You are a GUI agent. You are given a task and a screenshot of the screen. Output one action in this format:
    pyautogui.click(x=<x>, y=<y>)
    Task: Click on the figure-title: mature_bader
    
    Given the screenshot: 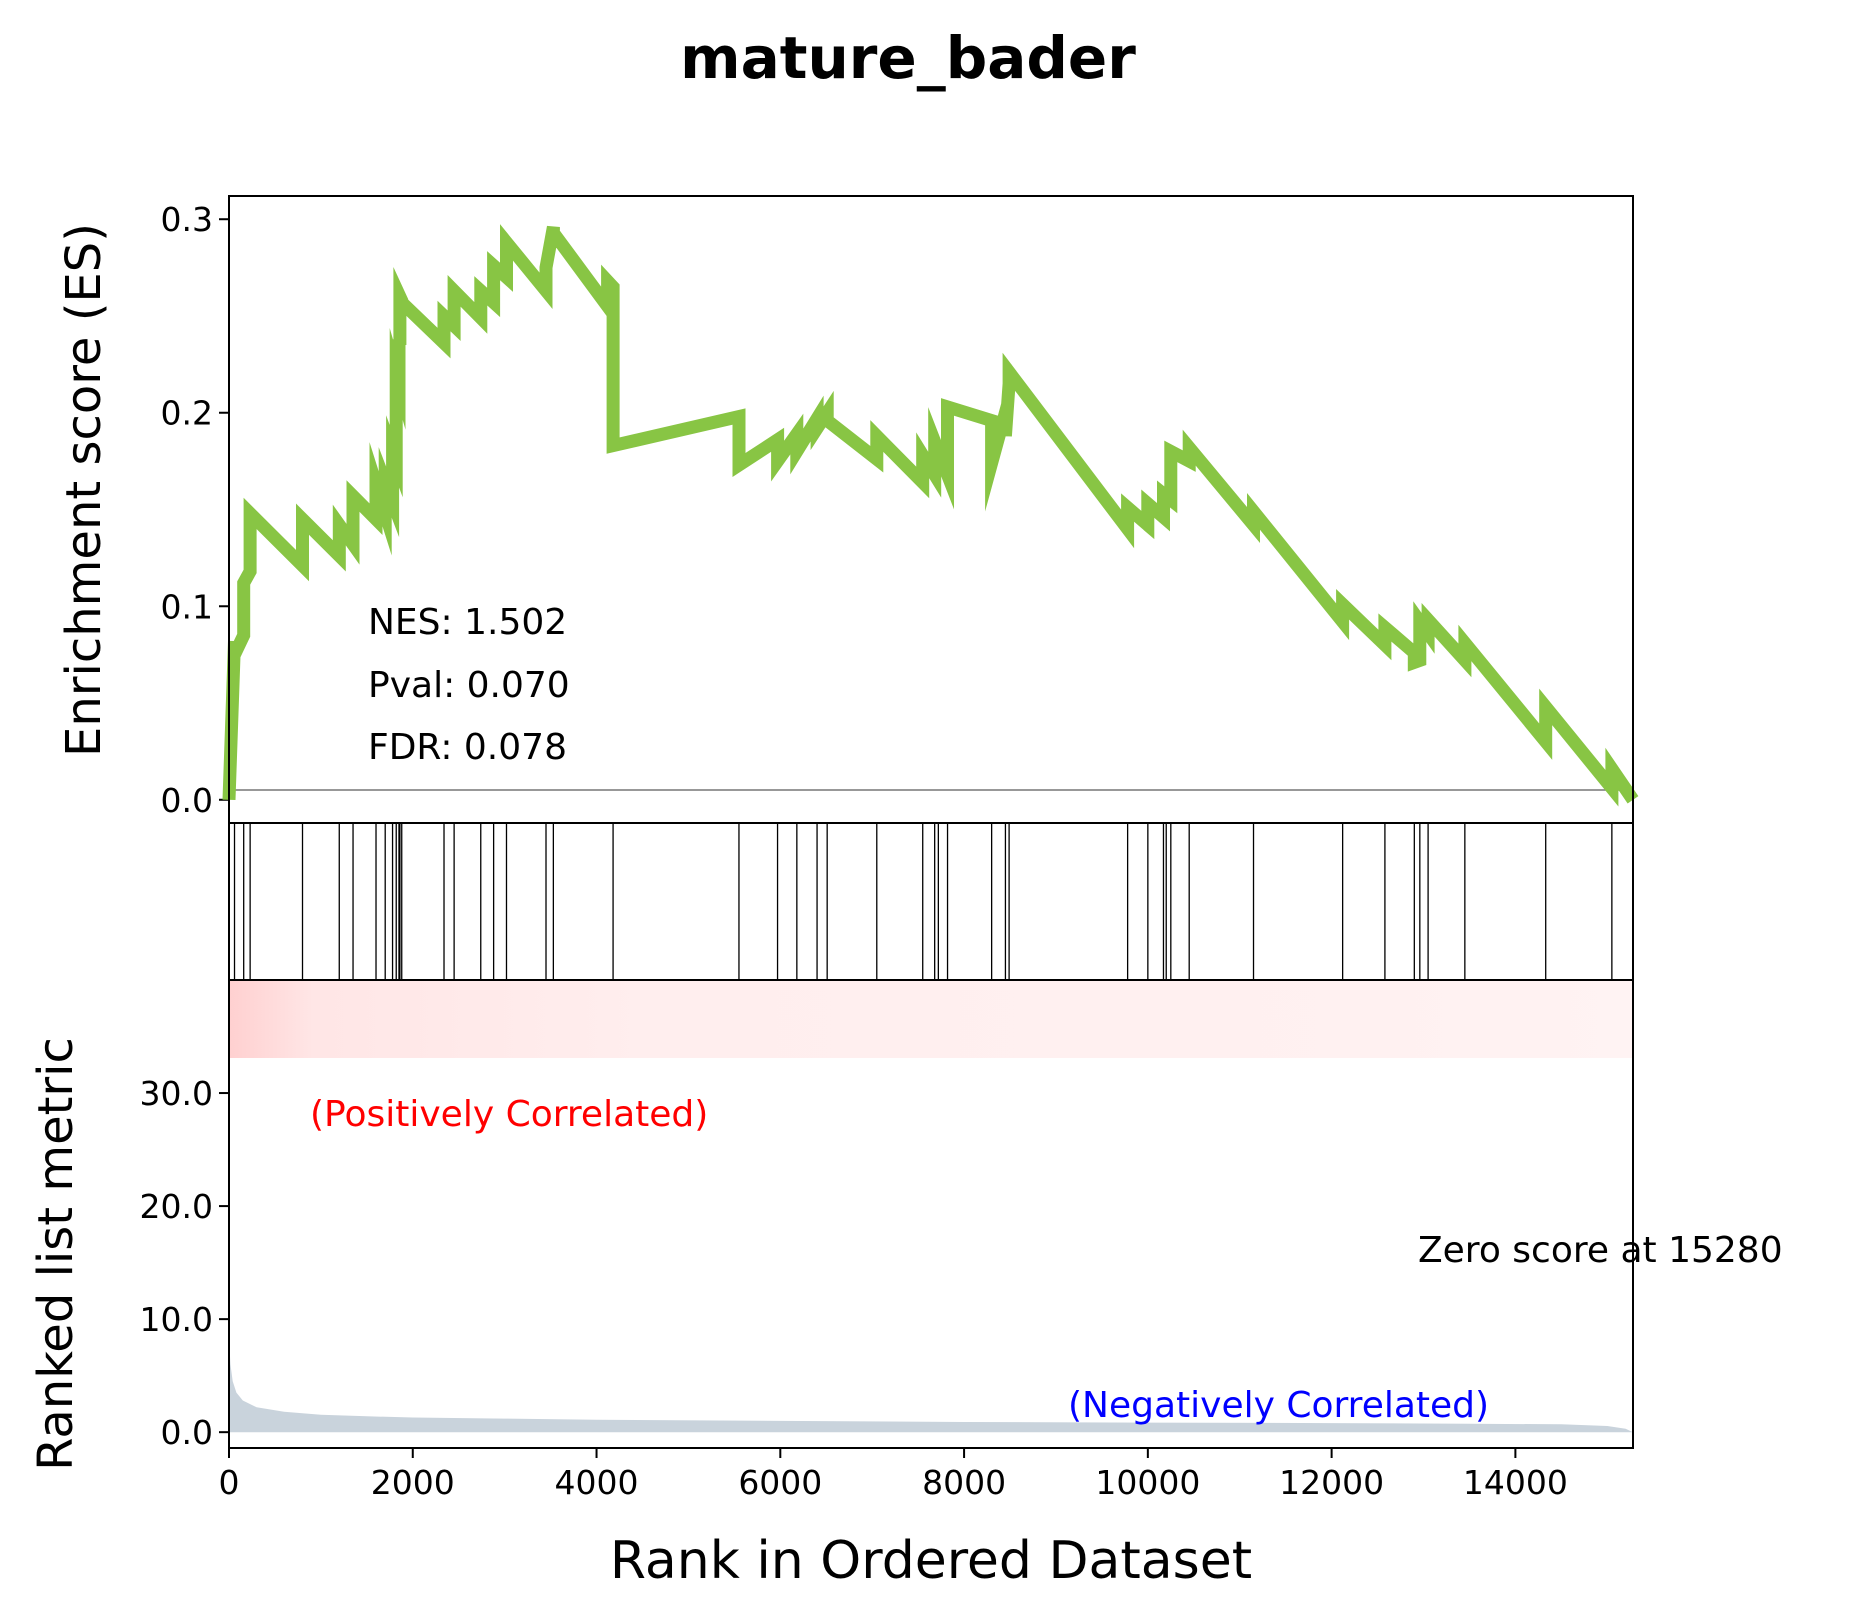 What is the action you would take?
    pyautogui.click(x=908, y=58)
    